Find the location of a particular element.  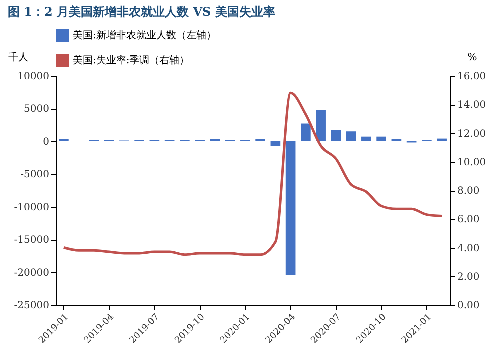

y2-tick-label: 8.00 is located at coordinates (469, 191).